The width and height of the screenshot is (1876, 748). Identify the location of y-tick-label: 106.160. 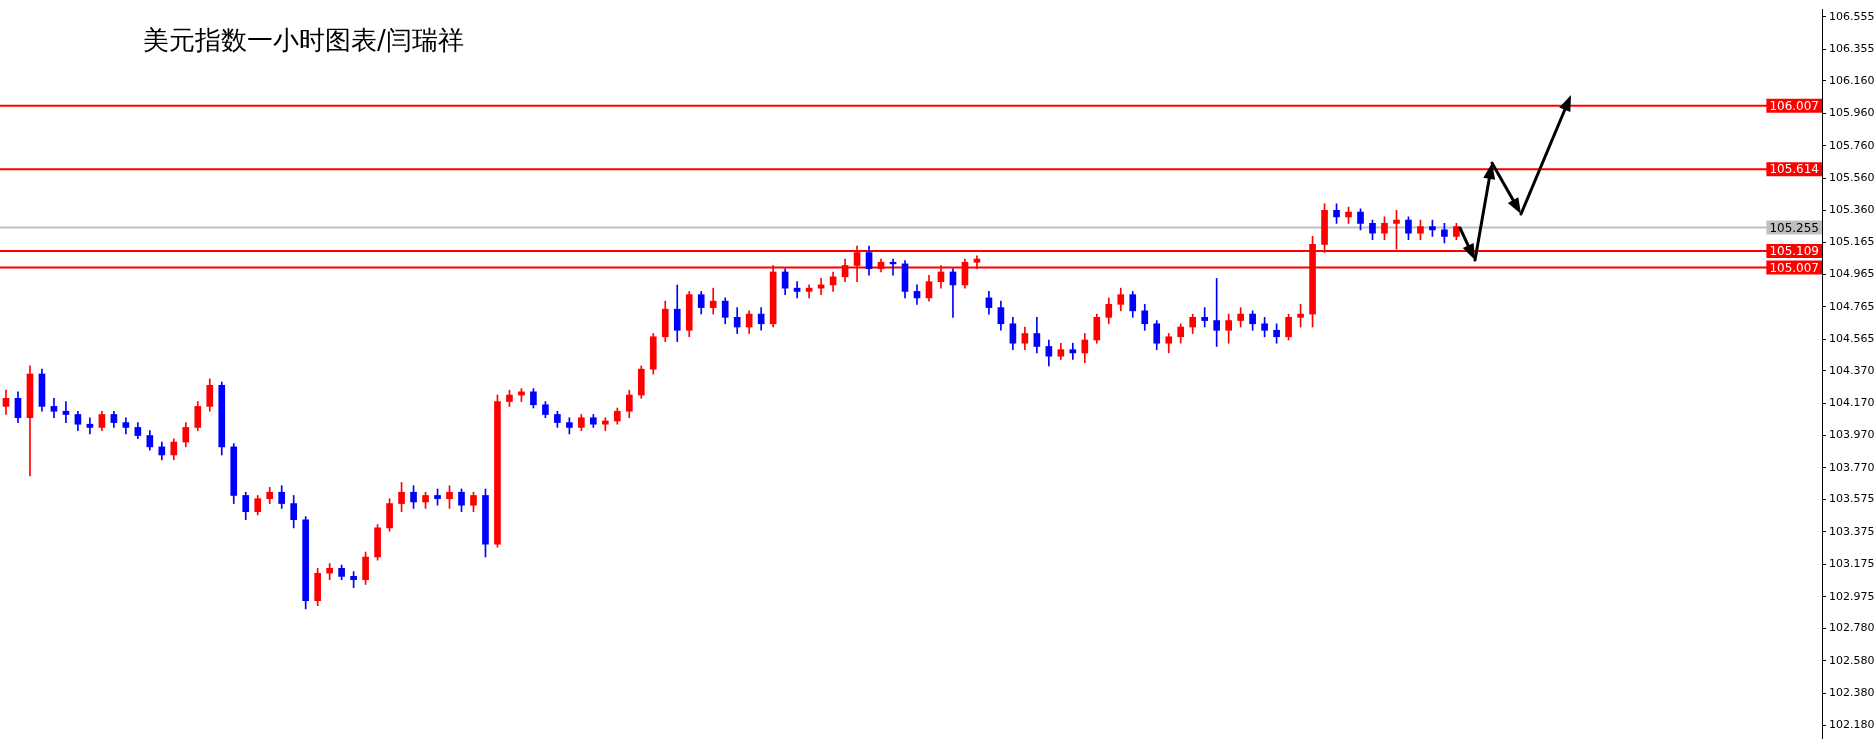
(1852, 80).